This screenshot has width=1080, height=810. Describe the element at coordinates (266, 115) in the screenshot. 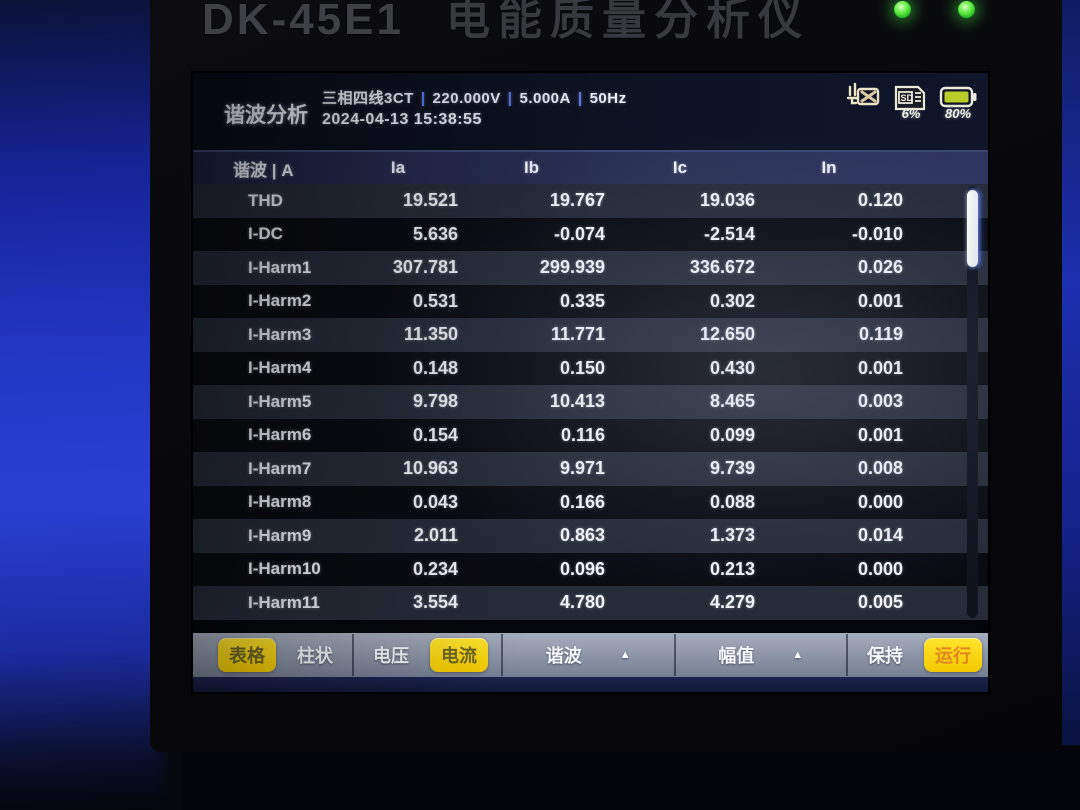

I see `page-title: 谐波分析` at that location.